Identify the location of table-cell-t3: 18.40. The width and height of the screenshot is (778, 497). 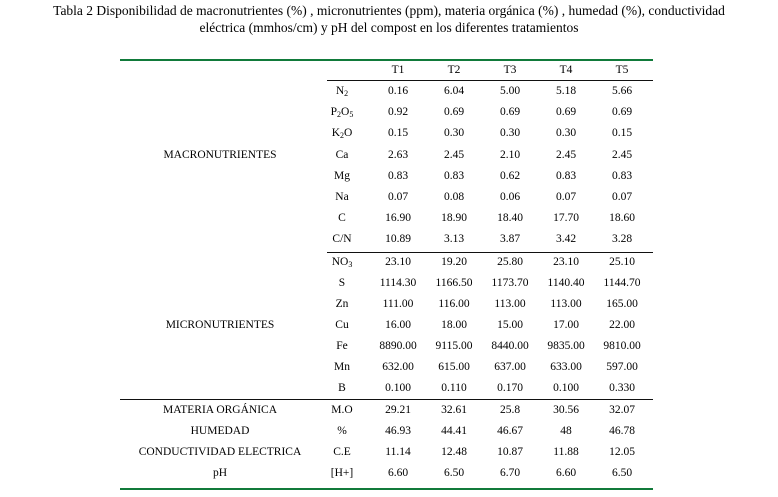
(510, 218).